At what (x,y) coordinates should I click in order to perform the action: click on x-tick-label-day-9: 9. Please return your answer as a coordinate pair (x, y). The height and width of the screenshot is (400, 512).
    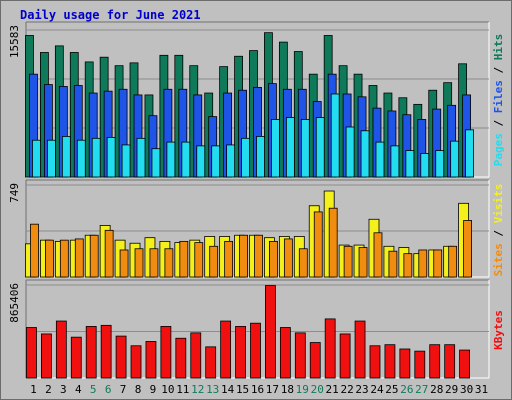
    Looking at the image, I should click on (153, 389).